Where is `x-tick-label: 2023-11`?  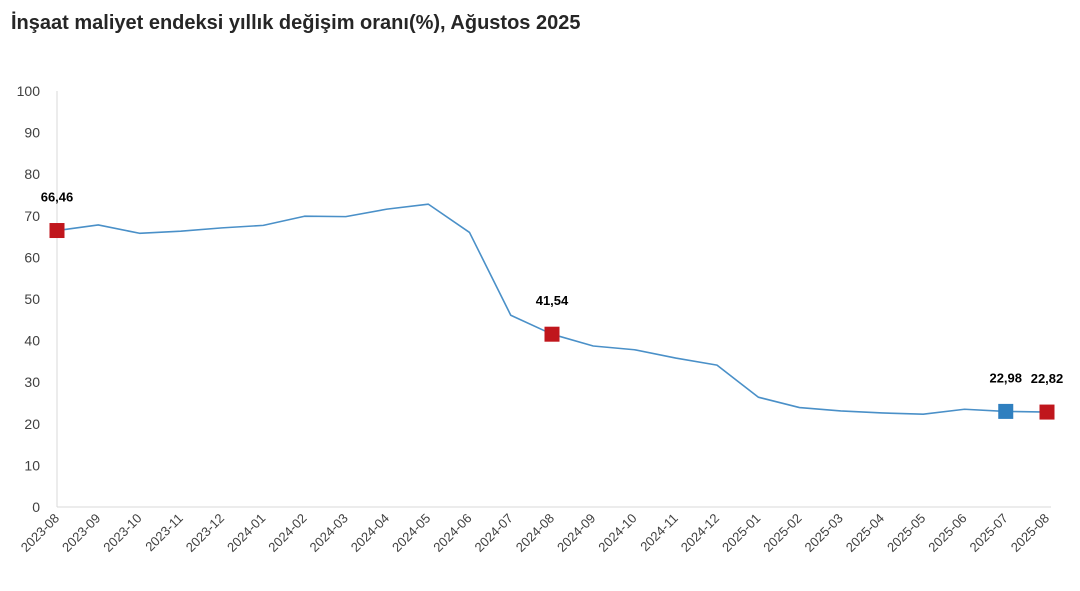 x-tick-label: 2023-11 is located at coordinates (164, 533).